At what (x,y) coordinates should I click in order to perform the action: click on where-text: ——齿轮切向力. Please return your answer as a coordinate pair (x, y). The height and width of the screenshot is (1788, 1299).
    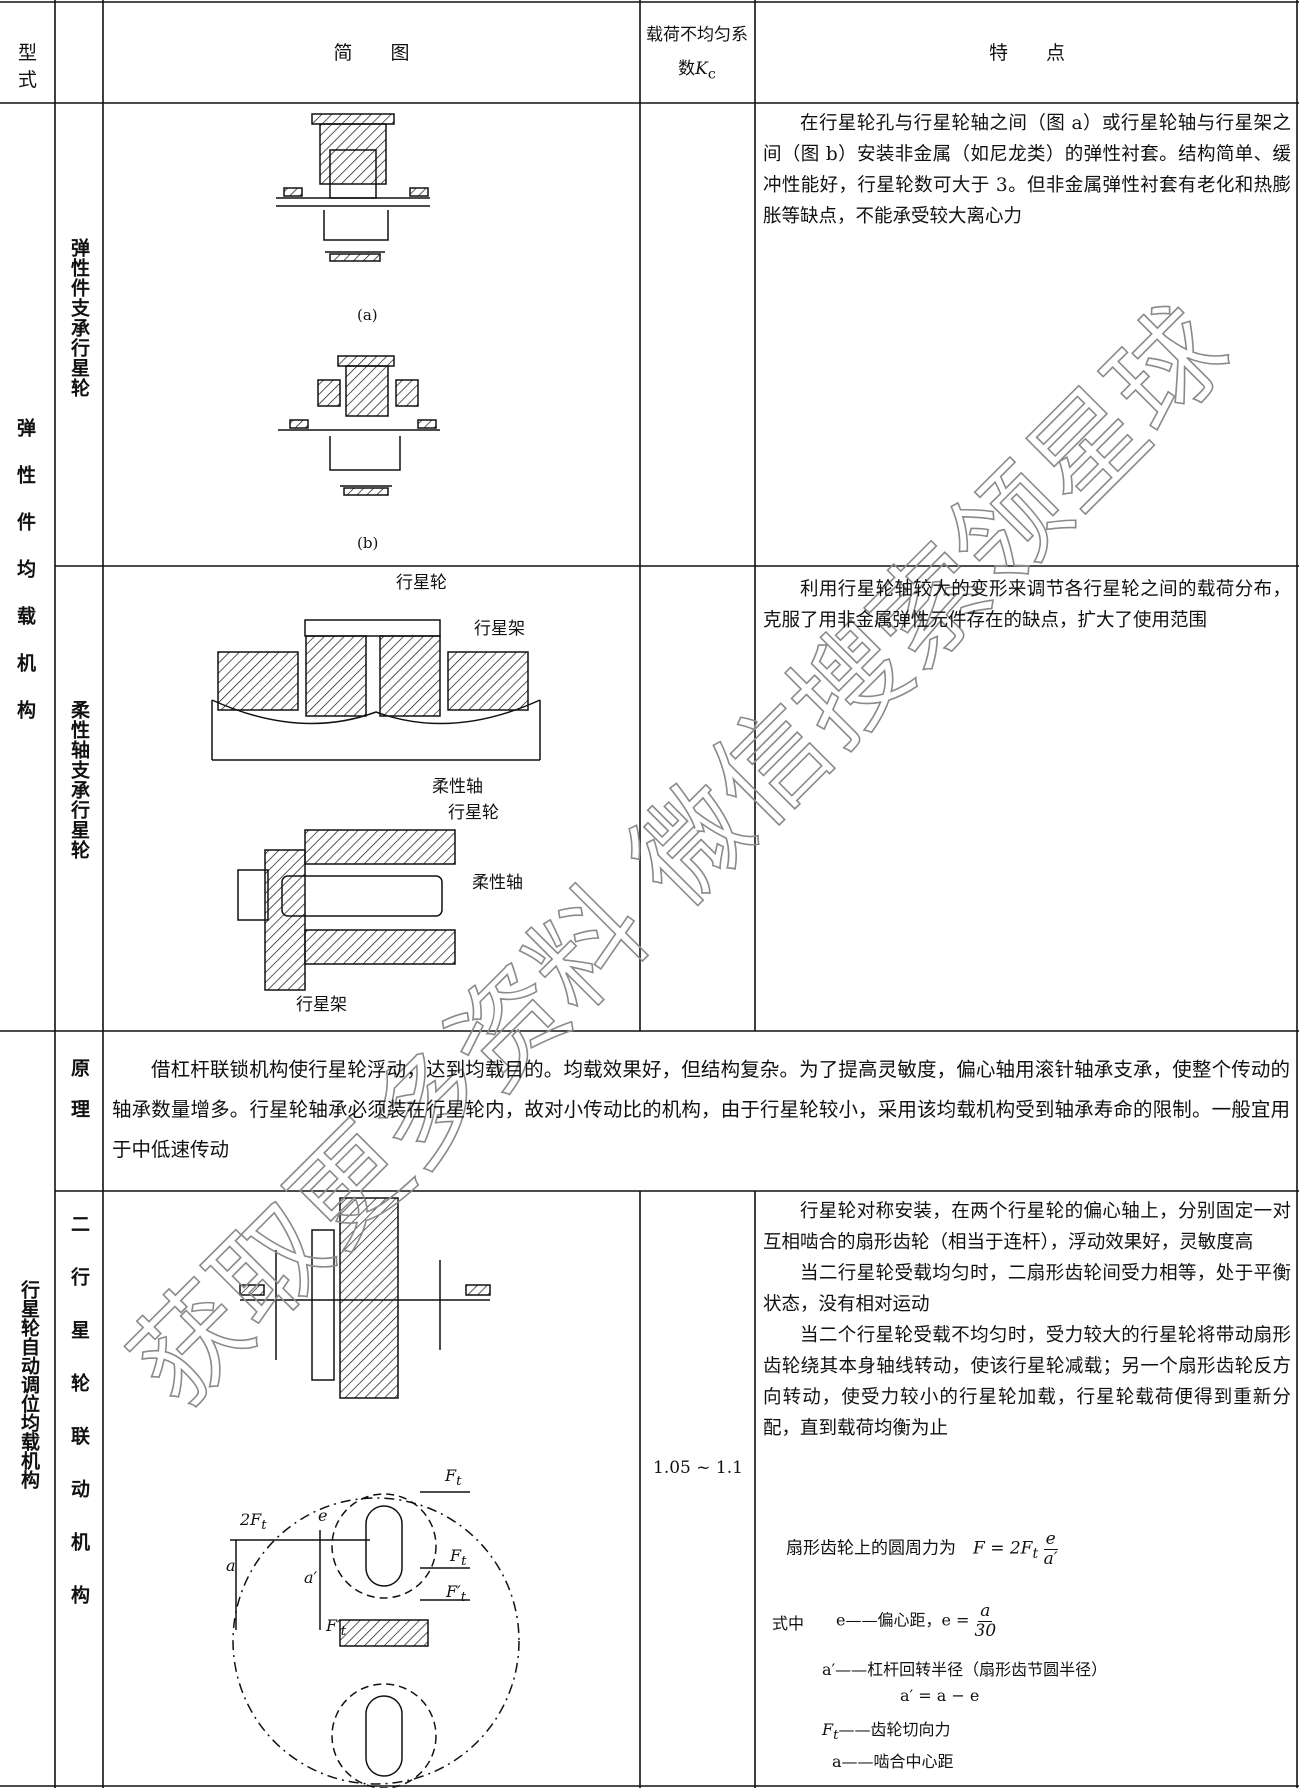
    Looking at the image, I should click on (894, 1729).